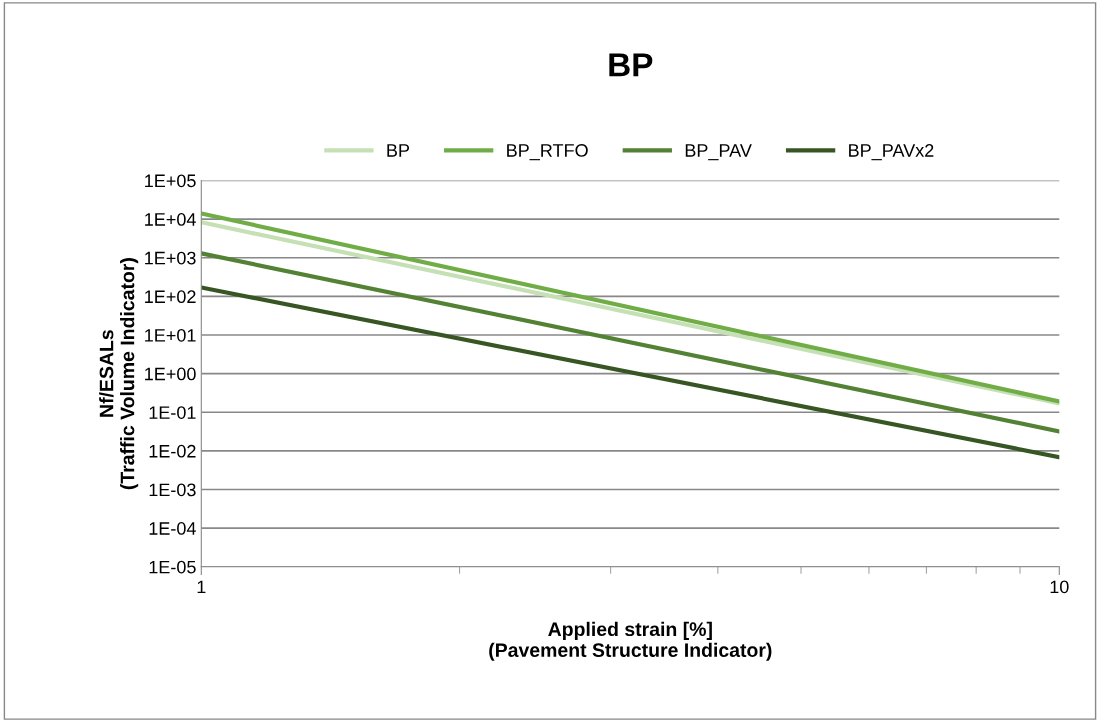 Image resolution: width=1100 pixels, height=722 pixels. Describe the element at coordinates (201, 587) in the screenshot. I see `x-tick-label: 1` at that location.